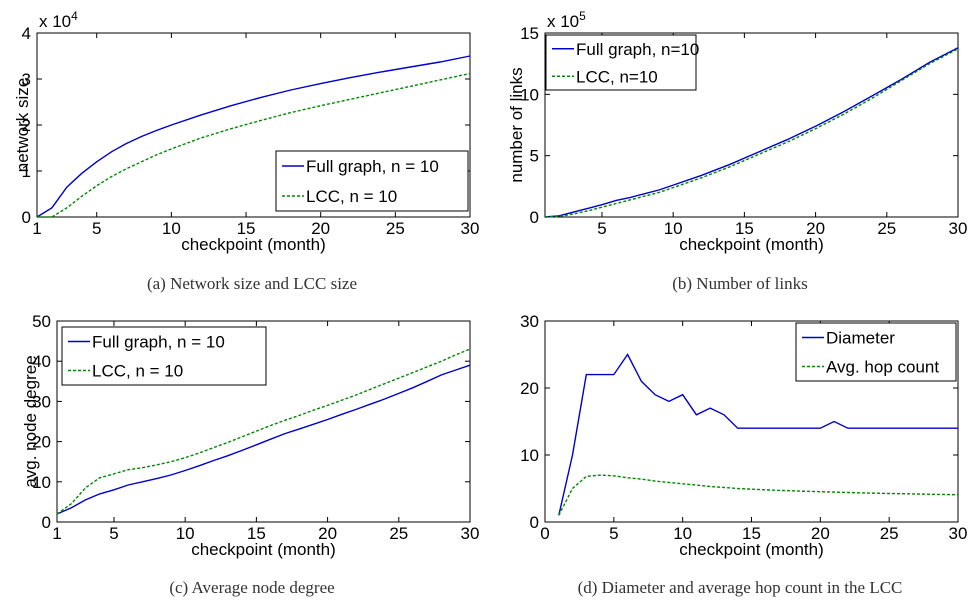  Describe the element at coordinates (637, 49) in the screenshot. I see `legend-entry: Full graph, n=10` at that location.